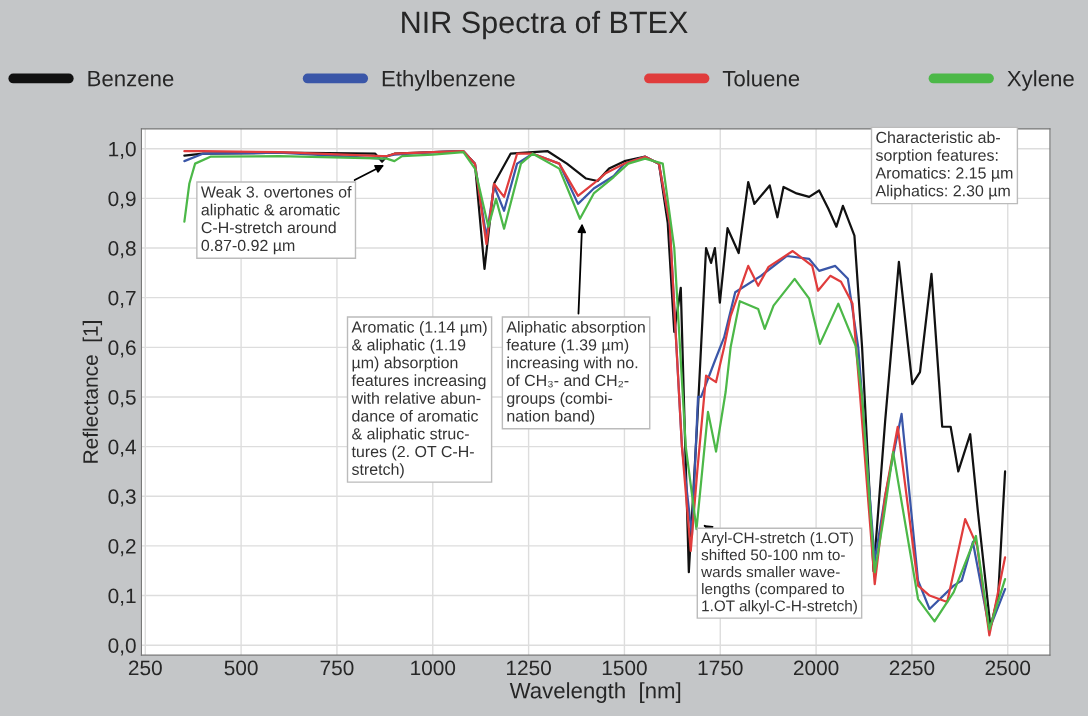 Image resolution: width=1088 pixels, height=716 pixels. What do you see at coordinates (419, 400) in the screenshot?
I see `text: Aromatic (1.14 µm) & aliphatic (1.19 µm) absorption features increasing with relative abun- dance of aromatic & aliphatic struc- tures (2. OT C-H- stretch)` at bounding box center [419, 400].